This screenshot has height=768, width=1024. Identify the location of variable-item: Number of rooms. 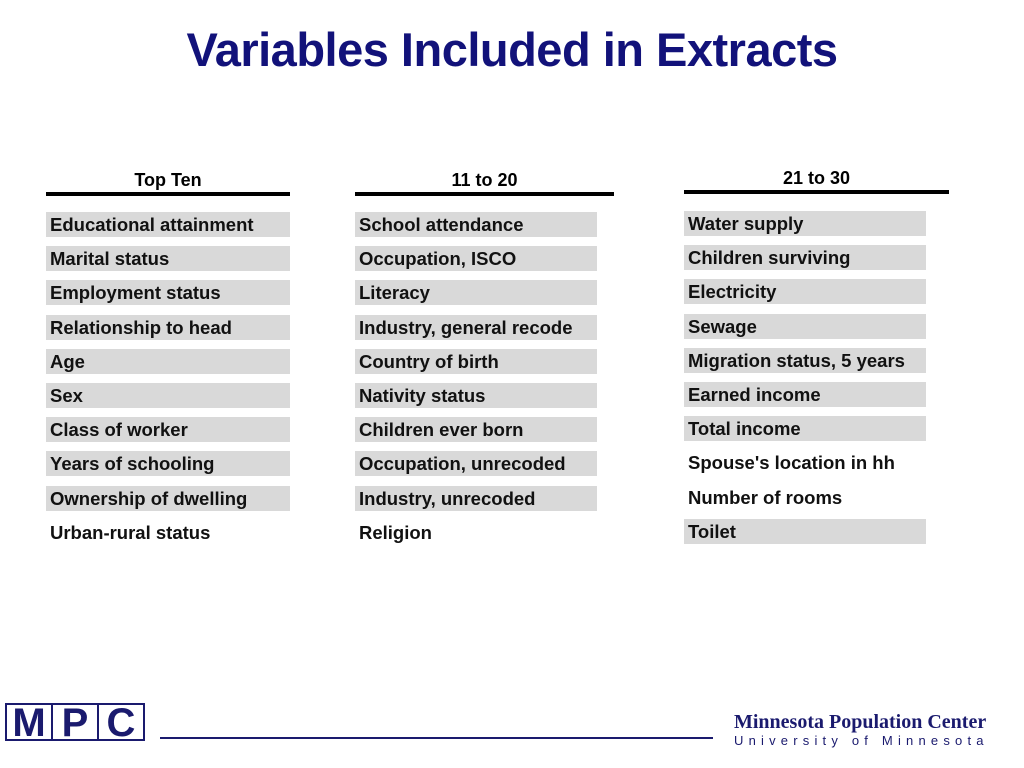
(765, 497).